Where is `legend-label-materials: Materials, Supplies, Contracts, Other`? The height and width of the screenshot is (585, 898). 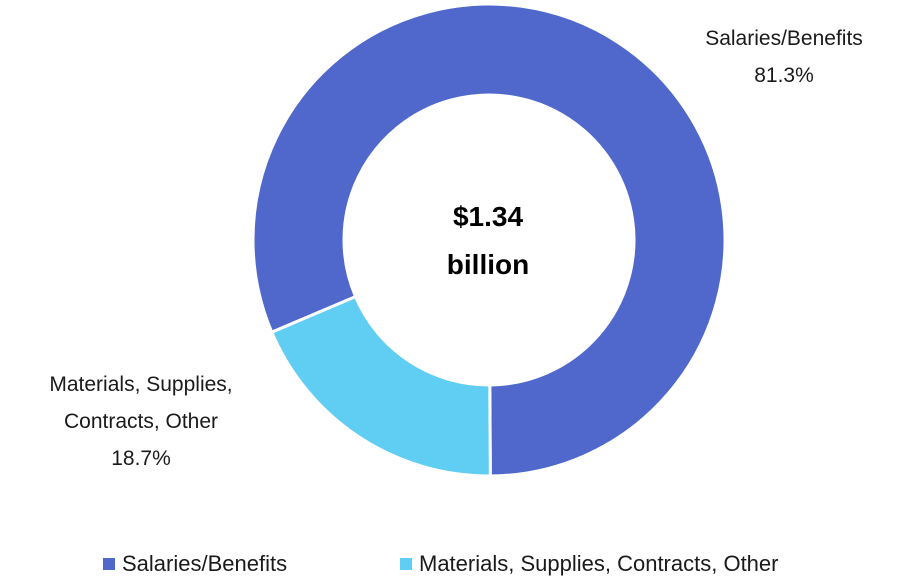
legend-label-materials: Materials, Supplies, Contracts, Other is located at coordinates (598, 563).